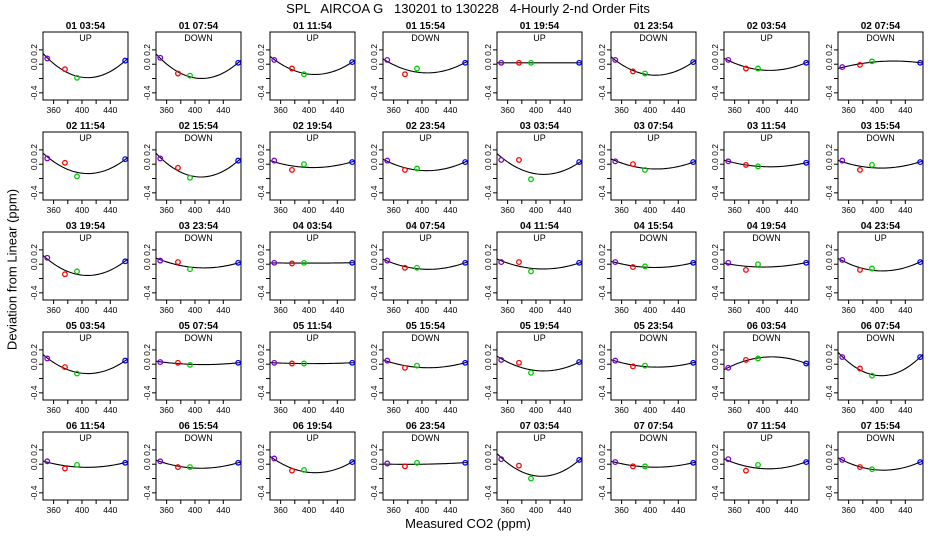  Describe the element at coordinates (766, 426) in the screenshot. I see `panel-title: 07 11:54` at that location.